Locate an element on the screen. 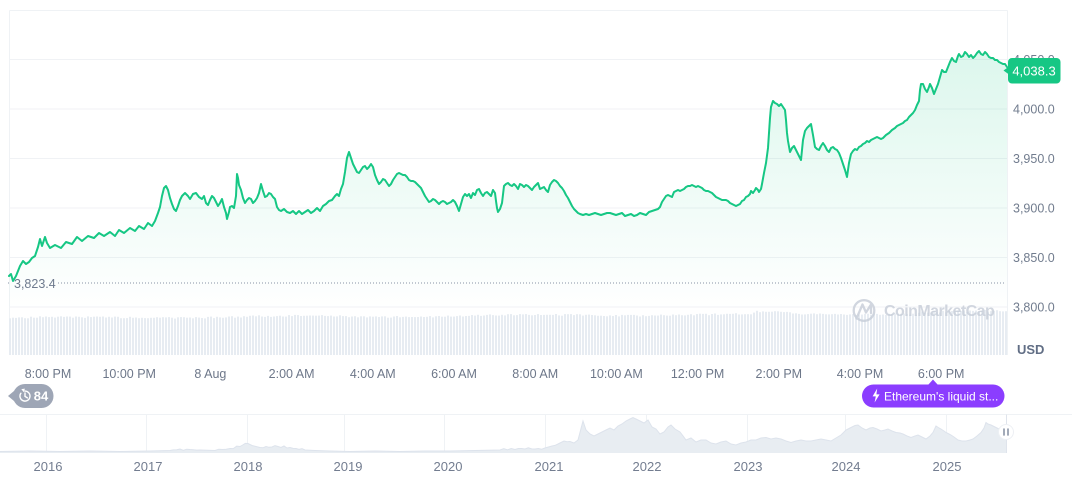 This screenshot has width=1072, height=477. svg-text: 2020 is located at coordinates (448, 466).